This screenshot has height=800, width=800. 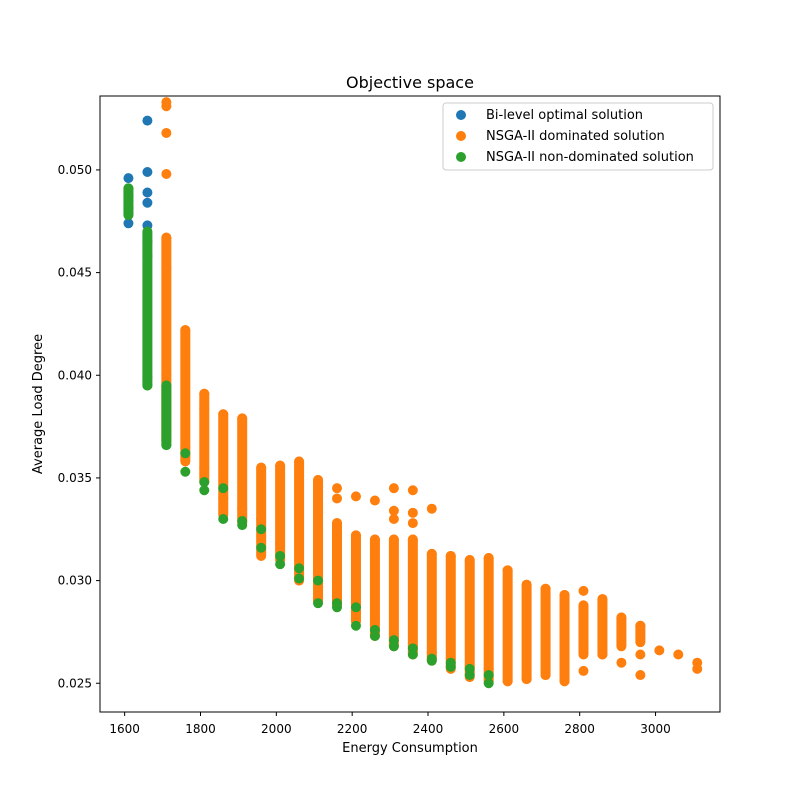 I want to click on x-tick-label: 2400, so click(x=428, y=729).